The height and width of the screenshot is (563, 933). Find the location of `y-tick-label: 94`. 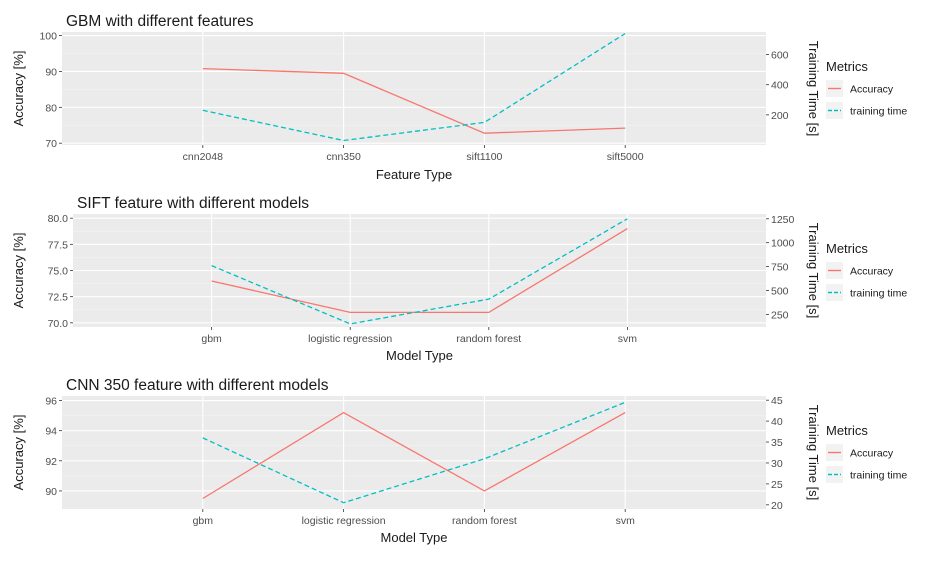

y-tick-label: 94 is located at coordinates (51, 432).